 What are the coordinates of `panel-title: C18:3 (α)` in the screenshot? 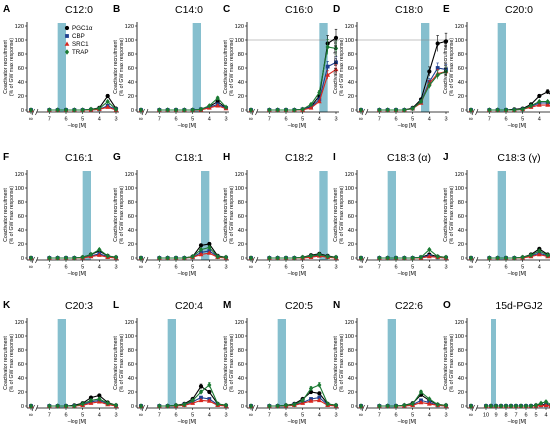 It's located at (409, 158).